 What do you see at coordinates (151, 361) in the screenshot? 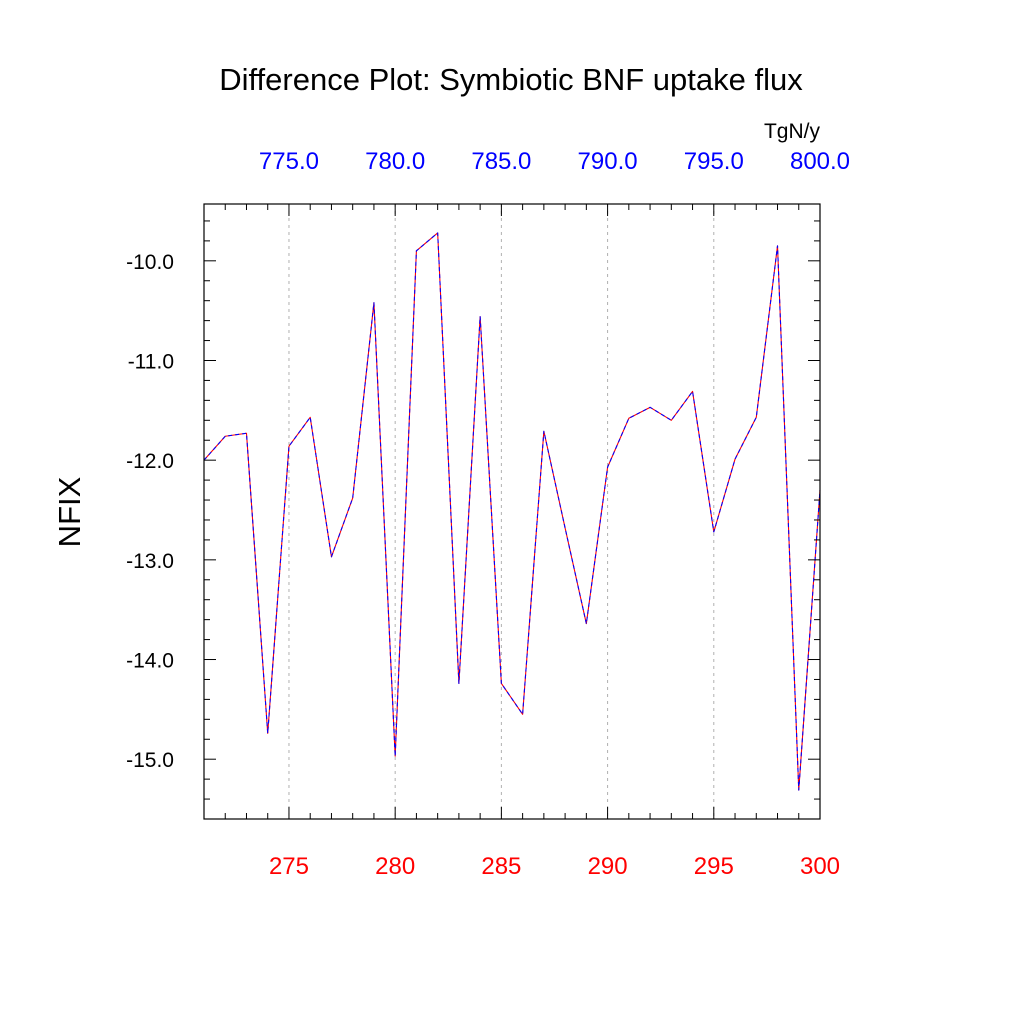
I see `y-tick-label: -11.0` at bounding box center [151, 361].